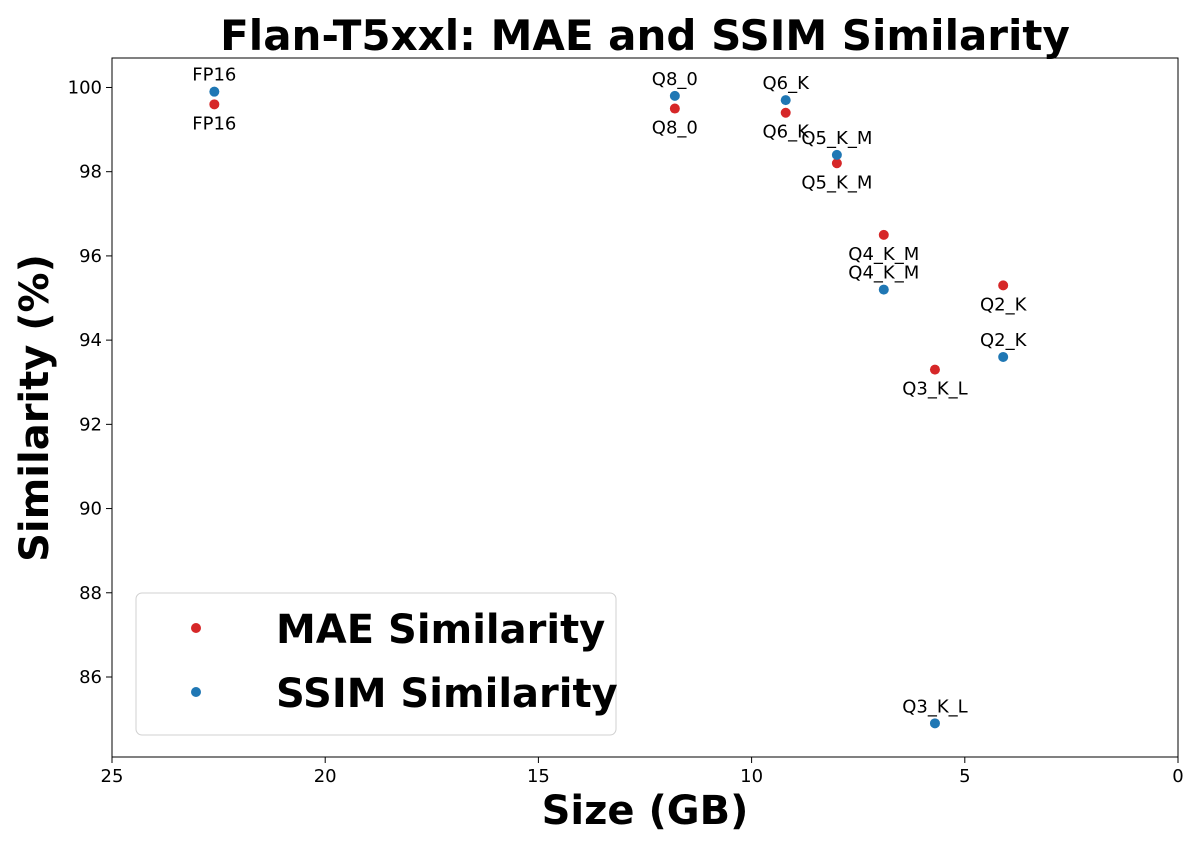  Describe the element at coordinates (645, 35) in the screenshot. I see `chart-title: Flan-T5xxl: MAE and SSIM Similarity` at that location.